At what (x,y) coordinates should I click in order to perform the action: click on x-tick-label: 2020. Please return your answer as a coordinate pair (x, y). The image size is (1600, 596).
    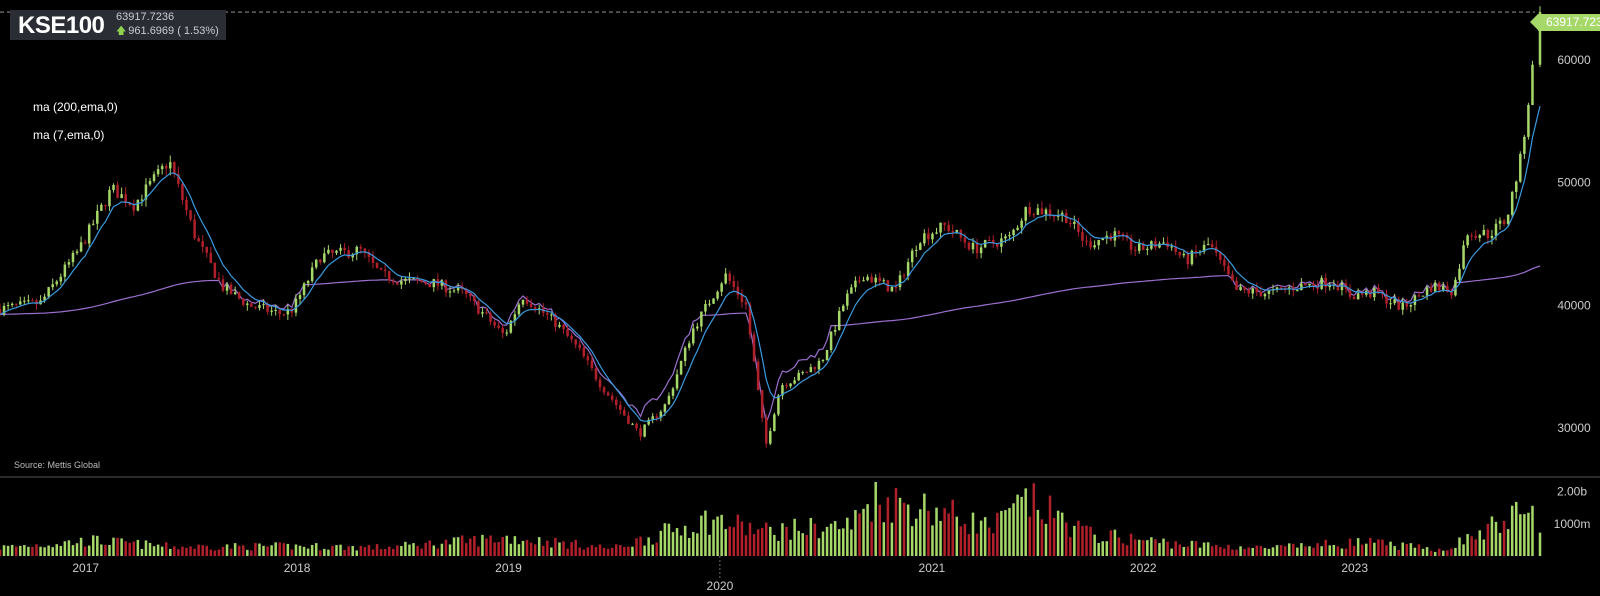
    Looking at the image, I should click on (720, 586).